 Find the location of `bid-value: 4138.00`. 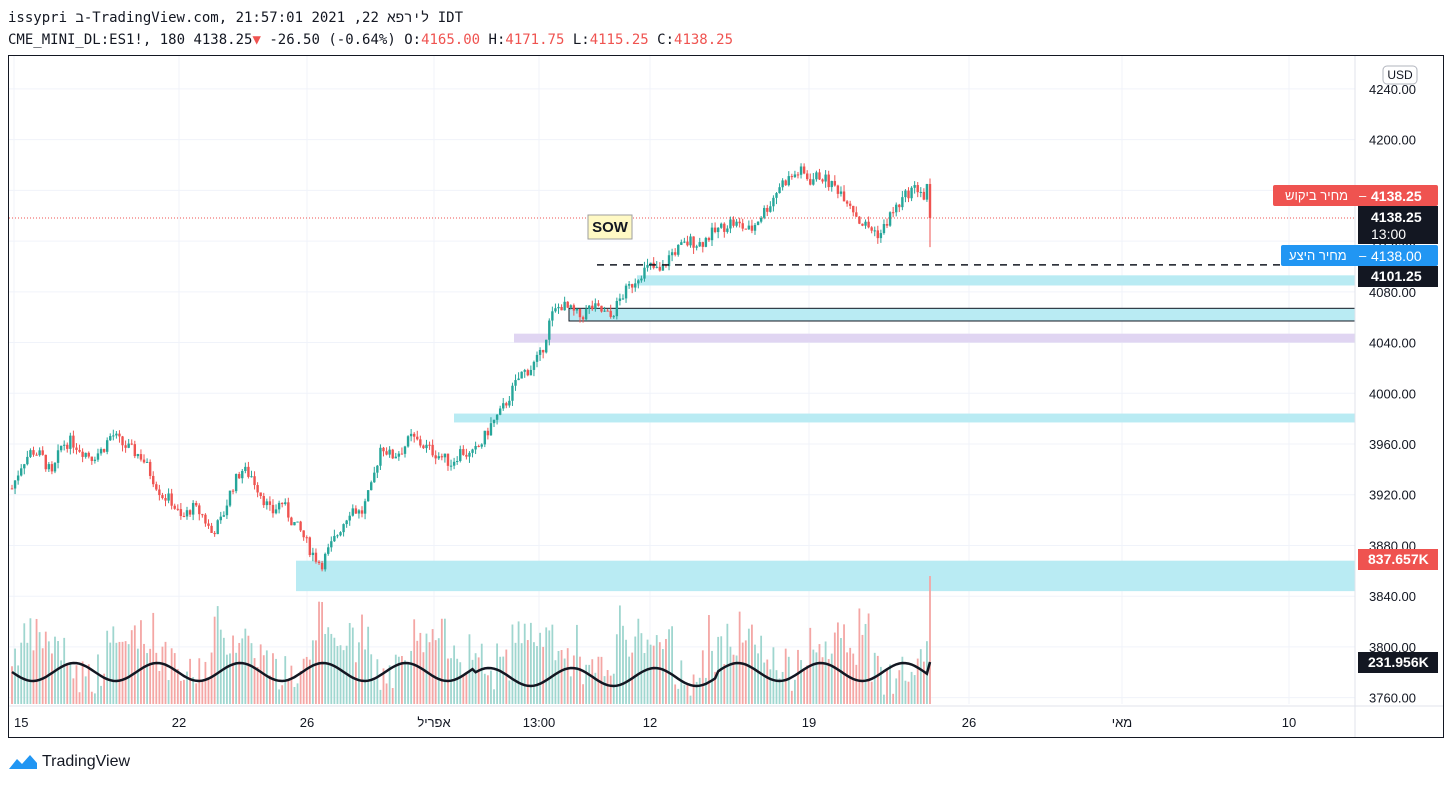

bid-value: 4138.00 is located at coordinates (1396, 256).